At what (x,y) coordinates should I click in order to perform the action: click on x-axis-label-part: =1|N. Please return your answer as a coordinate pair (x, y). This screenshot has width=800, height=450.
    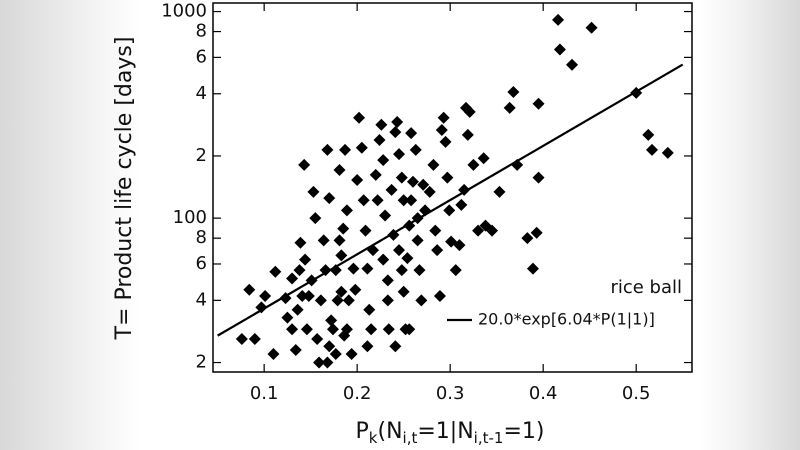
    Looking at the image, I should click on (445, 431).